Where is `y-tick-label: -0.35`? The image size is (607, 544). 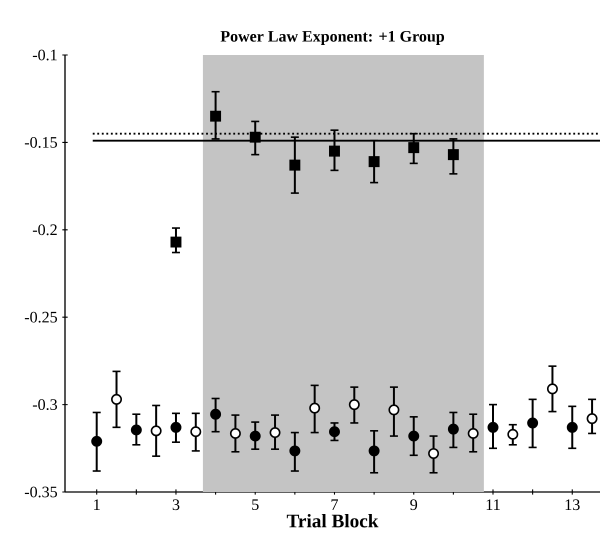 y-tick-label: -0.35 is located at coordinates (41, 492).